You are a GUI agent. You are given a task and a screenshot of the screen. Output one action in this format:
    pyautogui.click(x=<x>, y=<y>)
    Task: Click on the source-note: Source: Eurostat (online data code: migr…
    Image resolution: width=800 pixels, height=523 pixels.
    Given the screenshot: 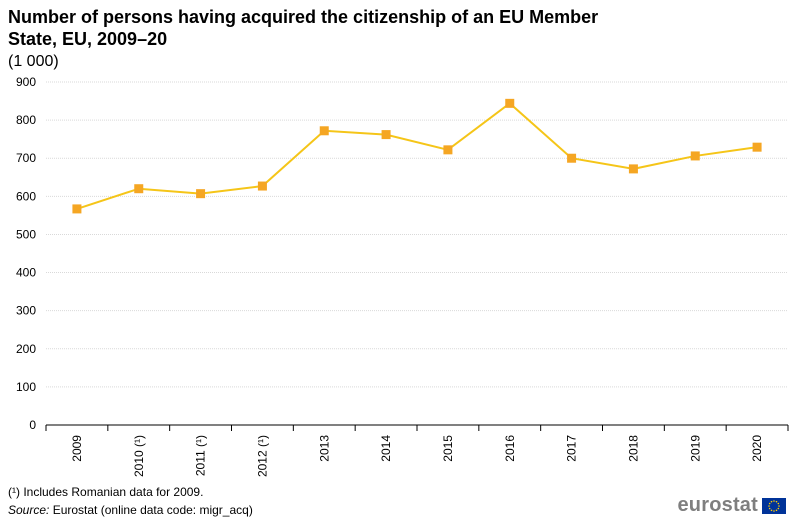 What is the action you would take?
    pyautogui.click(x=130, y=510)
    